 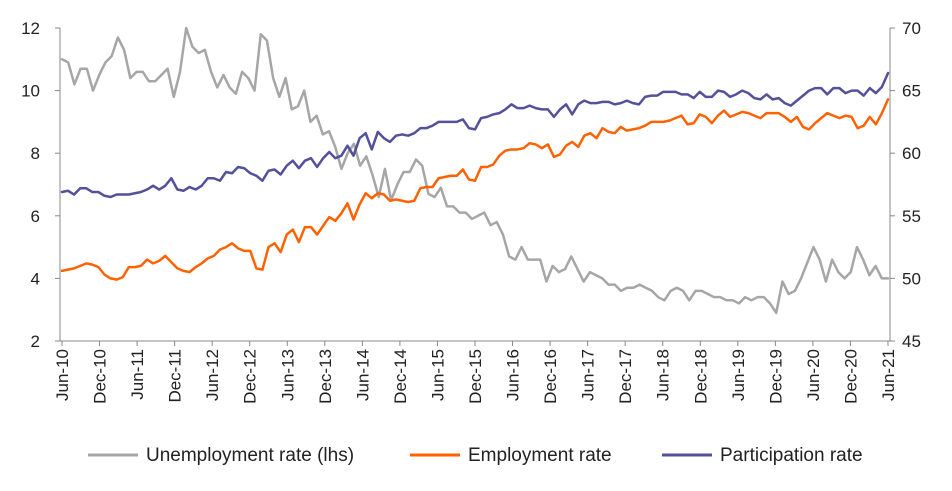 What do you see at coordinates (775, 376) in the screenshot?
I see `x-tick-label: Dec-19` at bounding box center [775, 376].